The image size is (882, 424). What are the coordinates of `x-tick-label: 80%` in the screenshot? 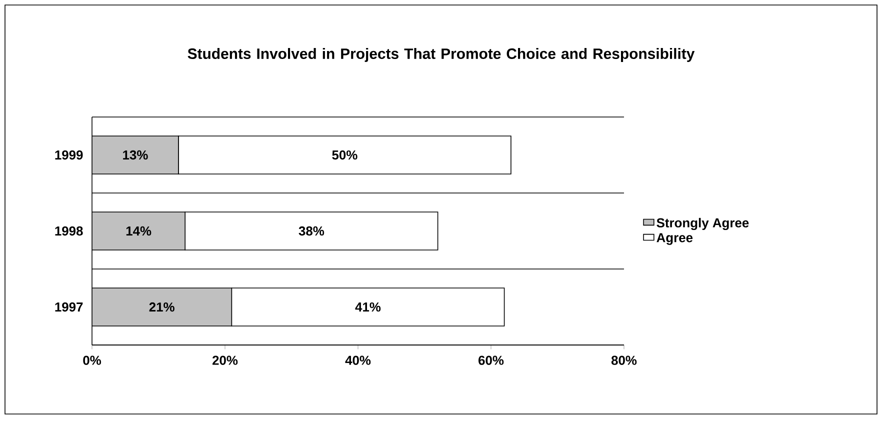 It's located at (624, 360).